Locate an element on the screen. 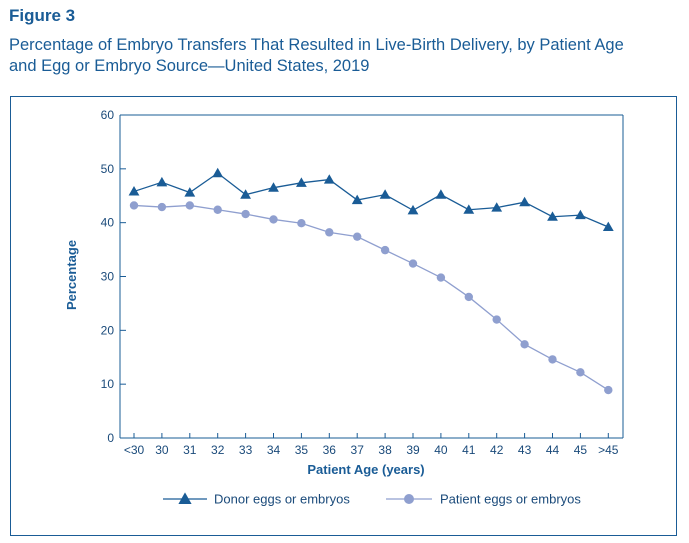 Image resolution: width=689 pixels, height=543 pixels. y-tick-label: 40 is located at coordinates (108, 223).